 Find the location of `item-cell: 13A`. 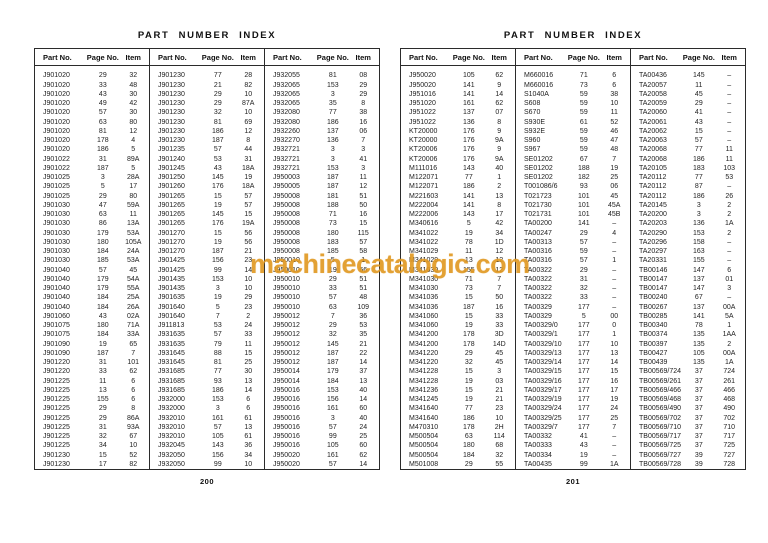

item-cell: 13A is located at coordinates (133, 224).